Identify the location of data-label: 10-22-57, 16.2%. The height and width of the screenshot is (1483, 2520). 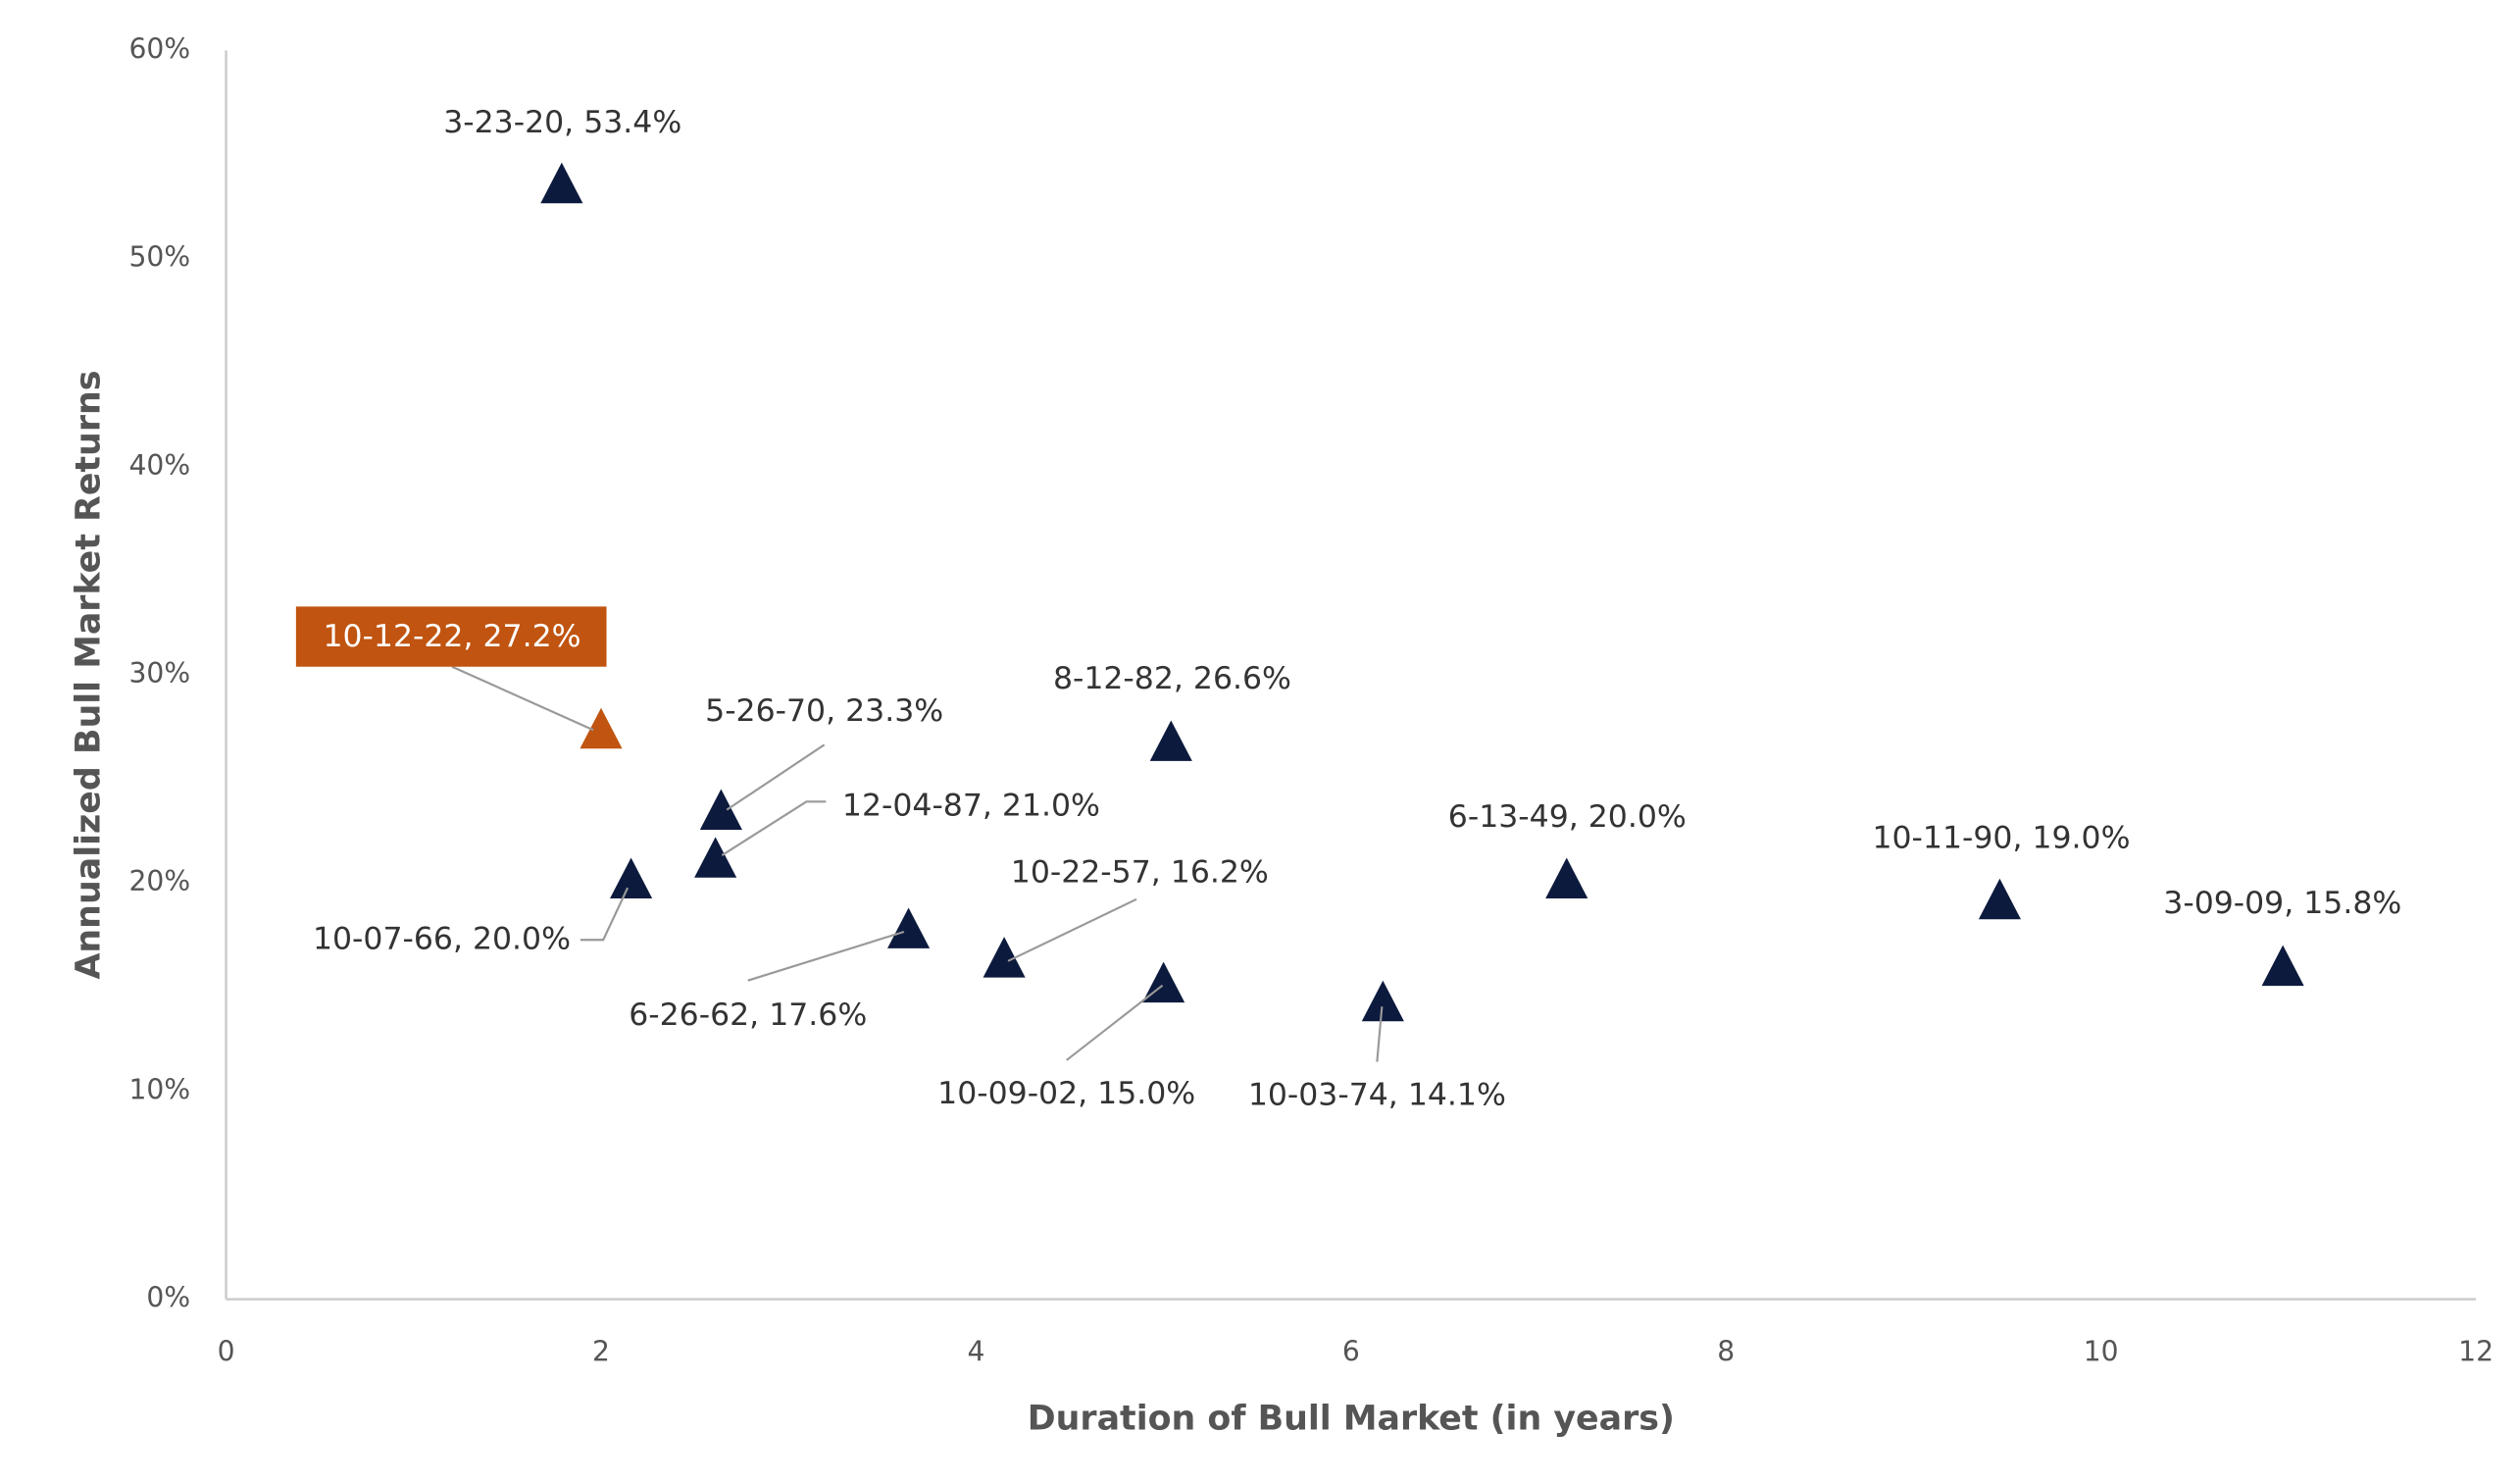
(1140, 872).